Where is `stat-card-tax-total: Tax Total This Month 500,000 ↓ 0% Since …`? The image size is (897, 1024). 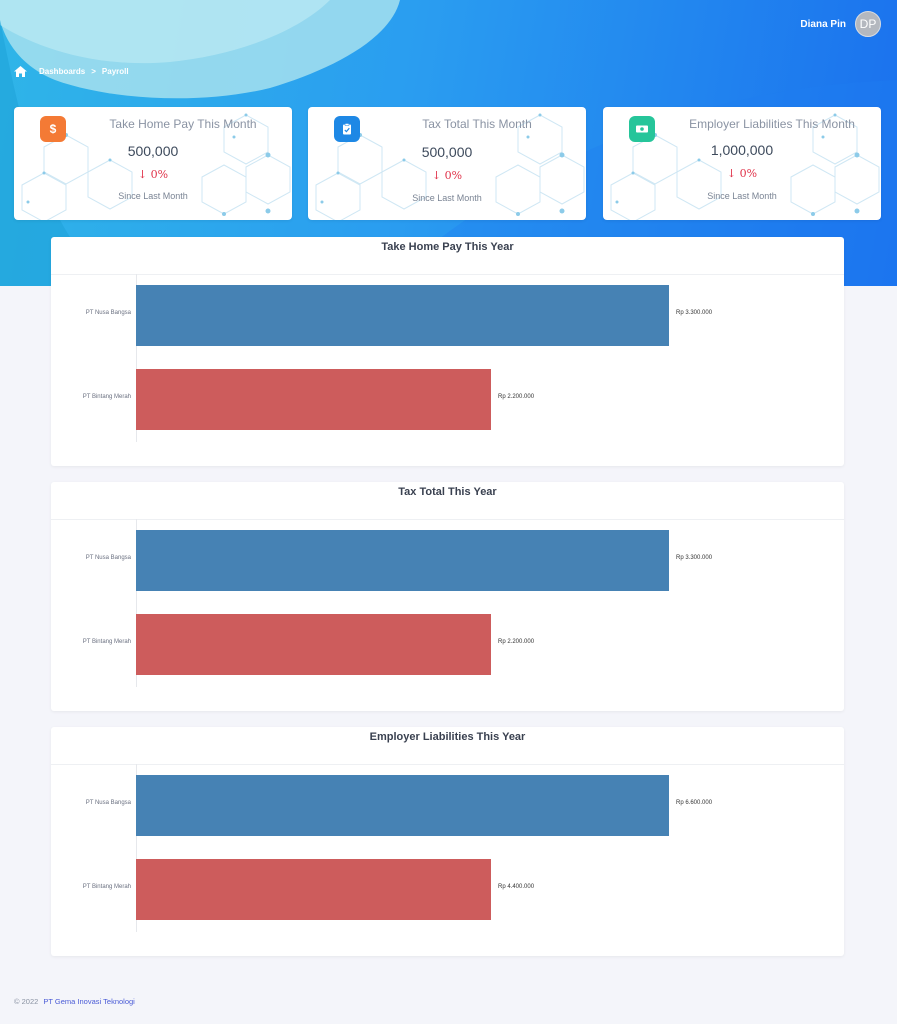 stat-card-tax-total: Tax Total This Month 500,000 ↓ 0% Since … is located at coordinates (447, 163).